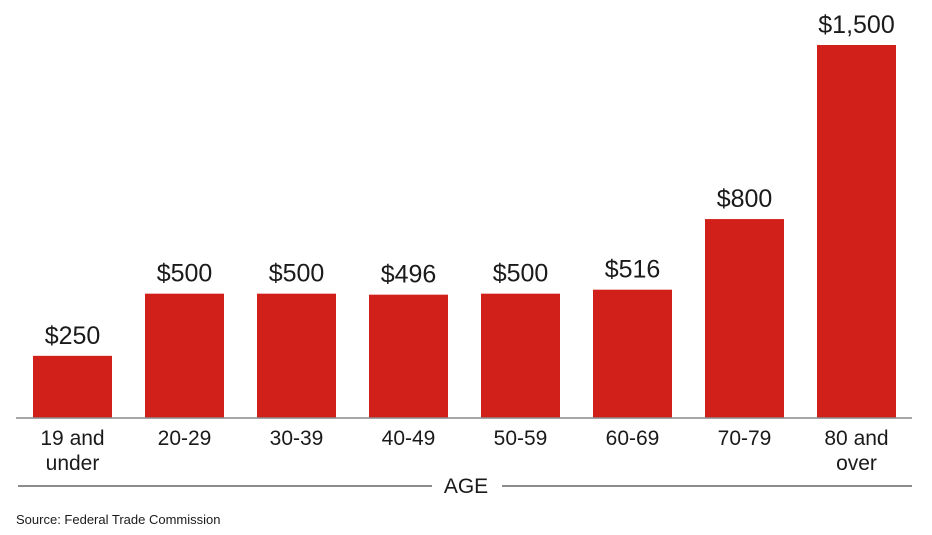 This screenshot has height=535, width=932. I want to click on category-label-5: 50-59, so click(521, 438).